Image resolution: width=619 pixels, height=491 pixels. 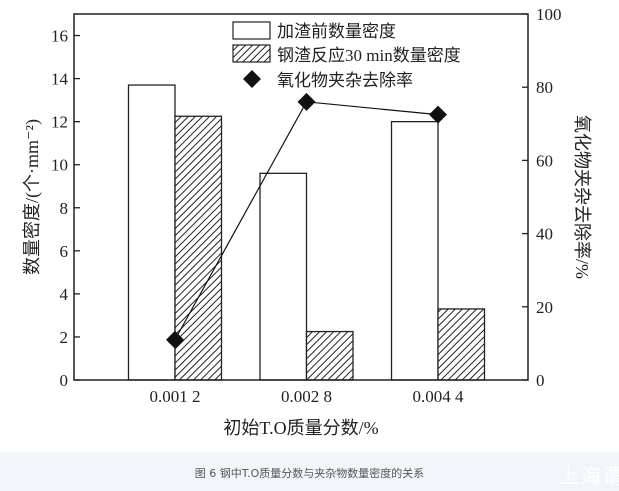 What do you see at coordinates (549, 14) in the screenshot?
I see `y2-tick-label: 100` at bounding box center [549, 14].